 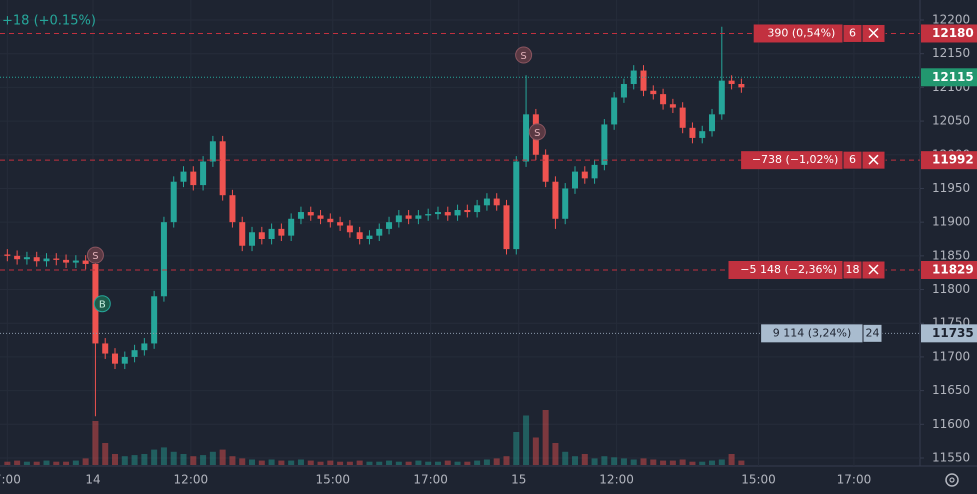 I want to click on settings-button, so click(x=952, y=480).